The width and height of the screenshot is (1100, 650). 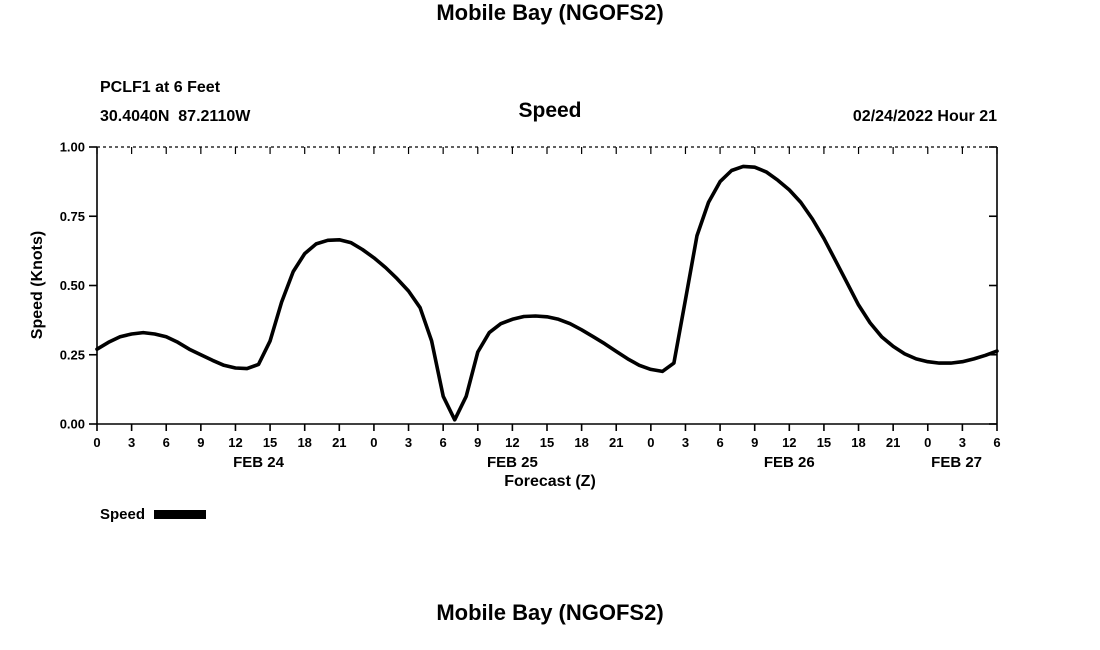 I want to click on y-tick-label: 1.00, so click(x=72, y=147).